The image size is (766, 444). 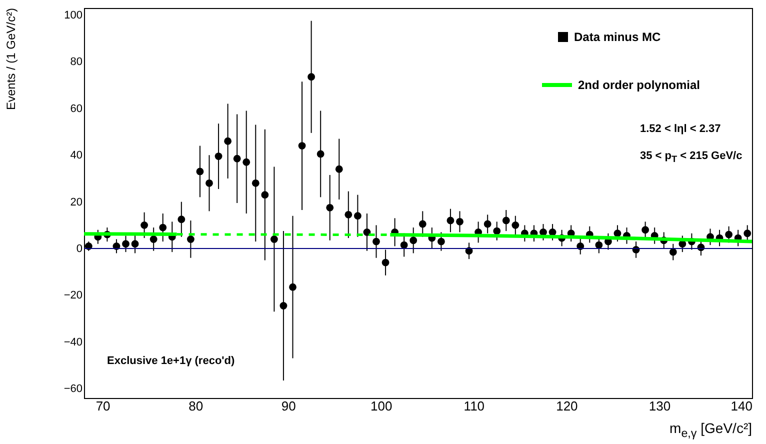 What do you see at coordinates (73, 342) in the screenshot?
I see `y-tick-label: −40` at bounding box center [73, 342].